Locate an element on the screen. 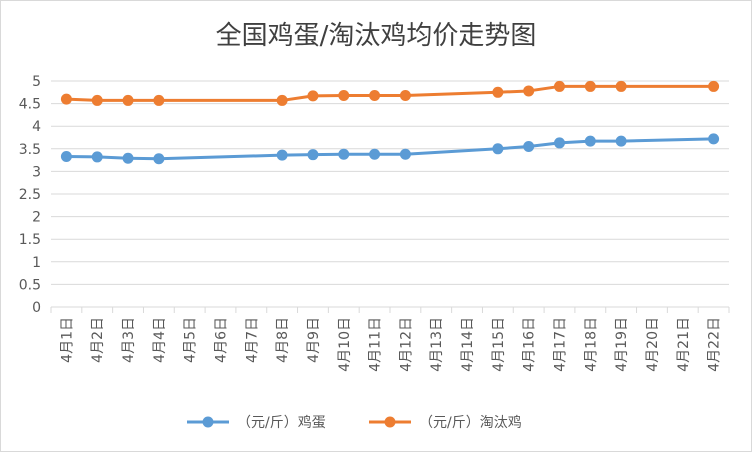 The height and width of the screenshot is (452, 752). y-tick-label: 2 is located at coordinates (36, 218).